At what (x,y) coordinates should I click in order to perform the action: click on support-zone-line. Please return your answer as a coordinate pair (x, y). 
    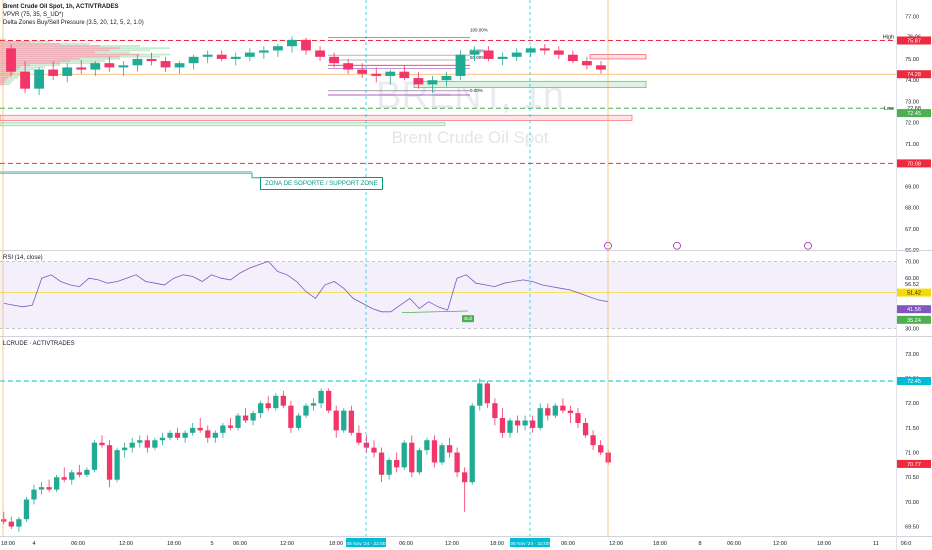
    Looking at the image, I should click on (131, 175).